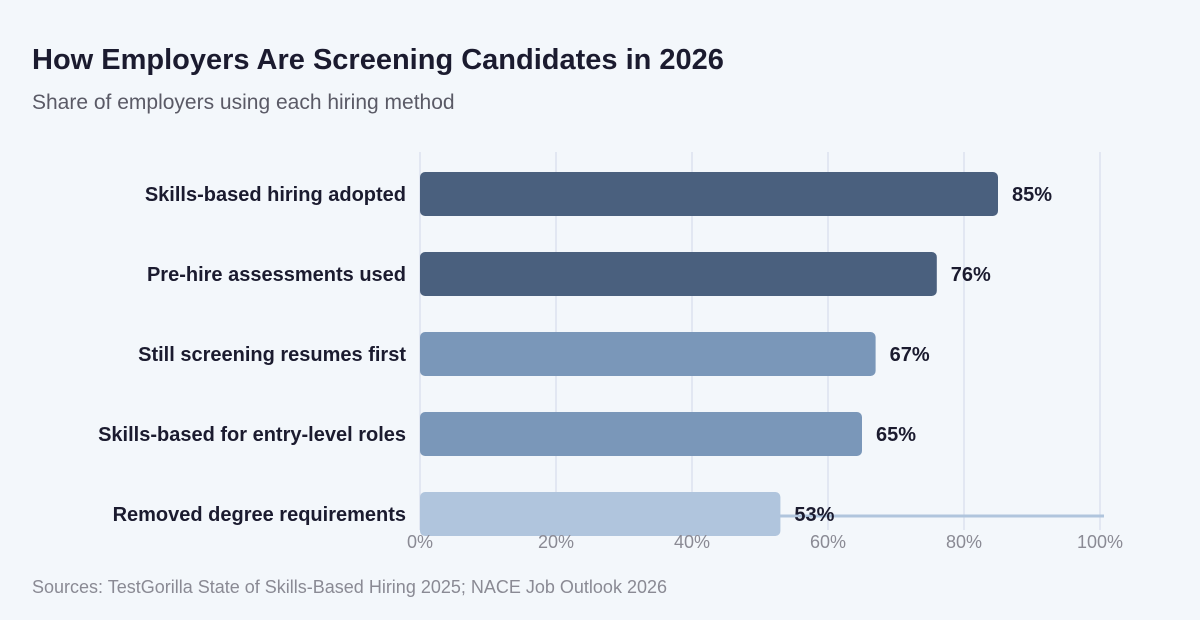 The height and width of the screenshot is (620, 1200). What do you see at coordinates (259, 515) in the screenshot?
I see `category-label: Removed degree requirements` at bounding box center [259, 515].